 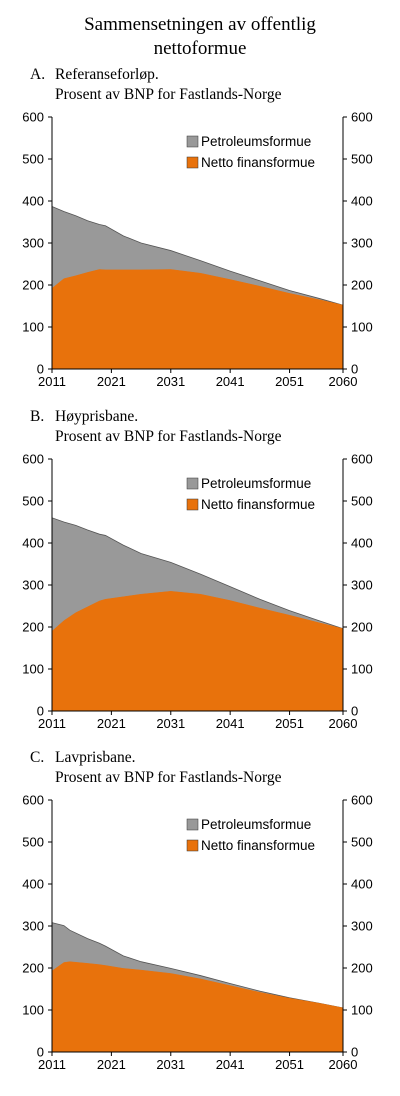 What do you see at coordinates (362, 201) in the screenshot?
I see `panel-a-ytick-label-right-400: 400` at bounding box center [362, 201].